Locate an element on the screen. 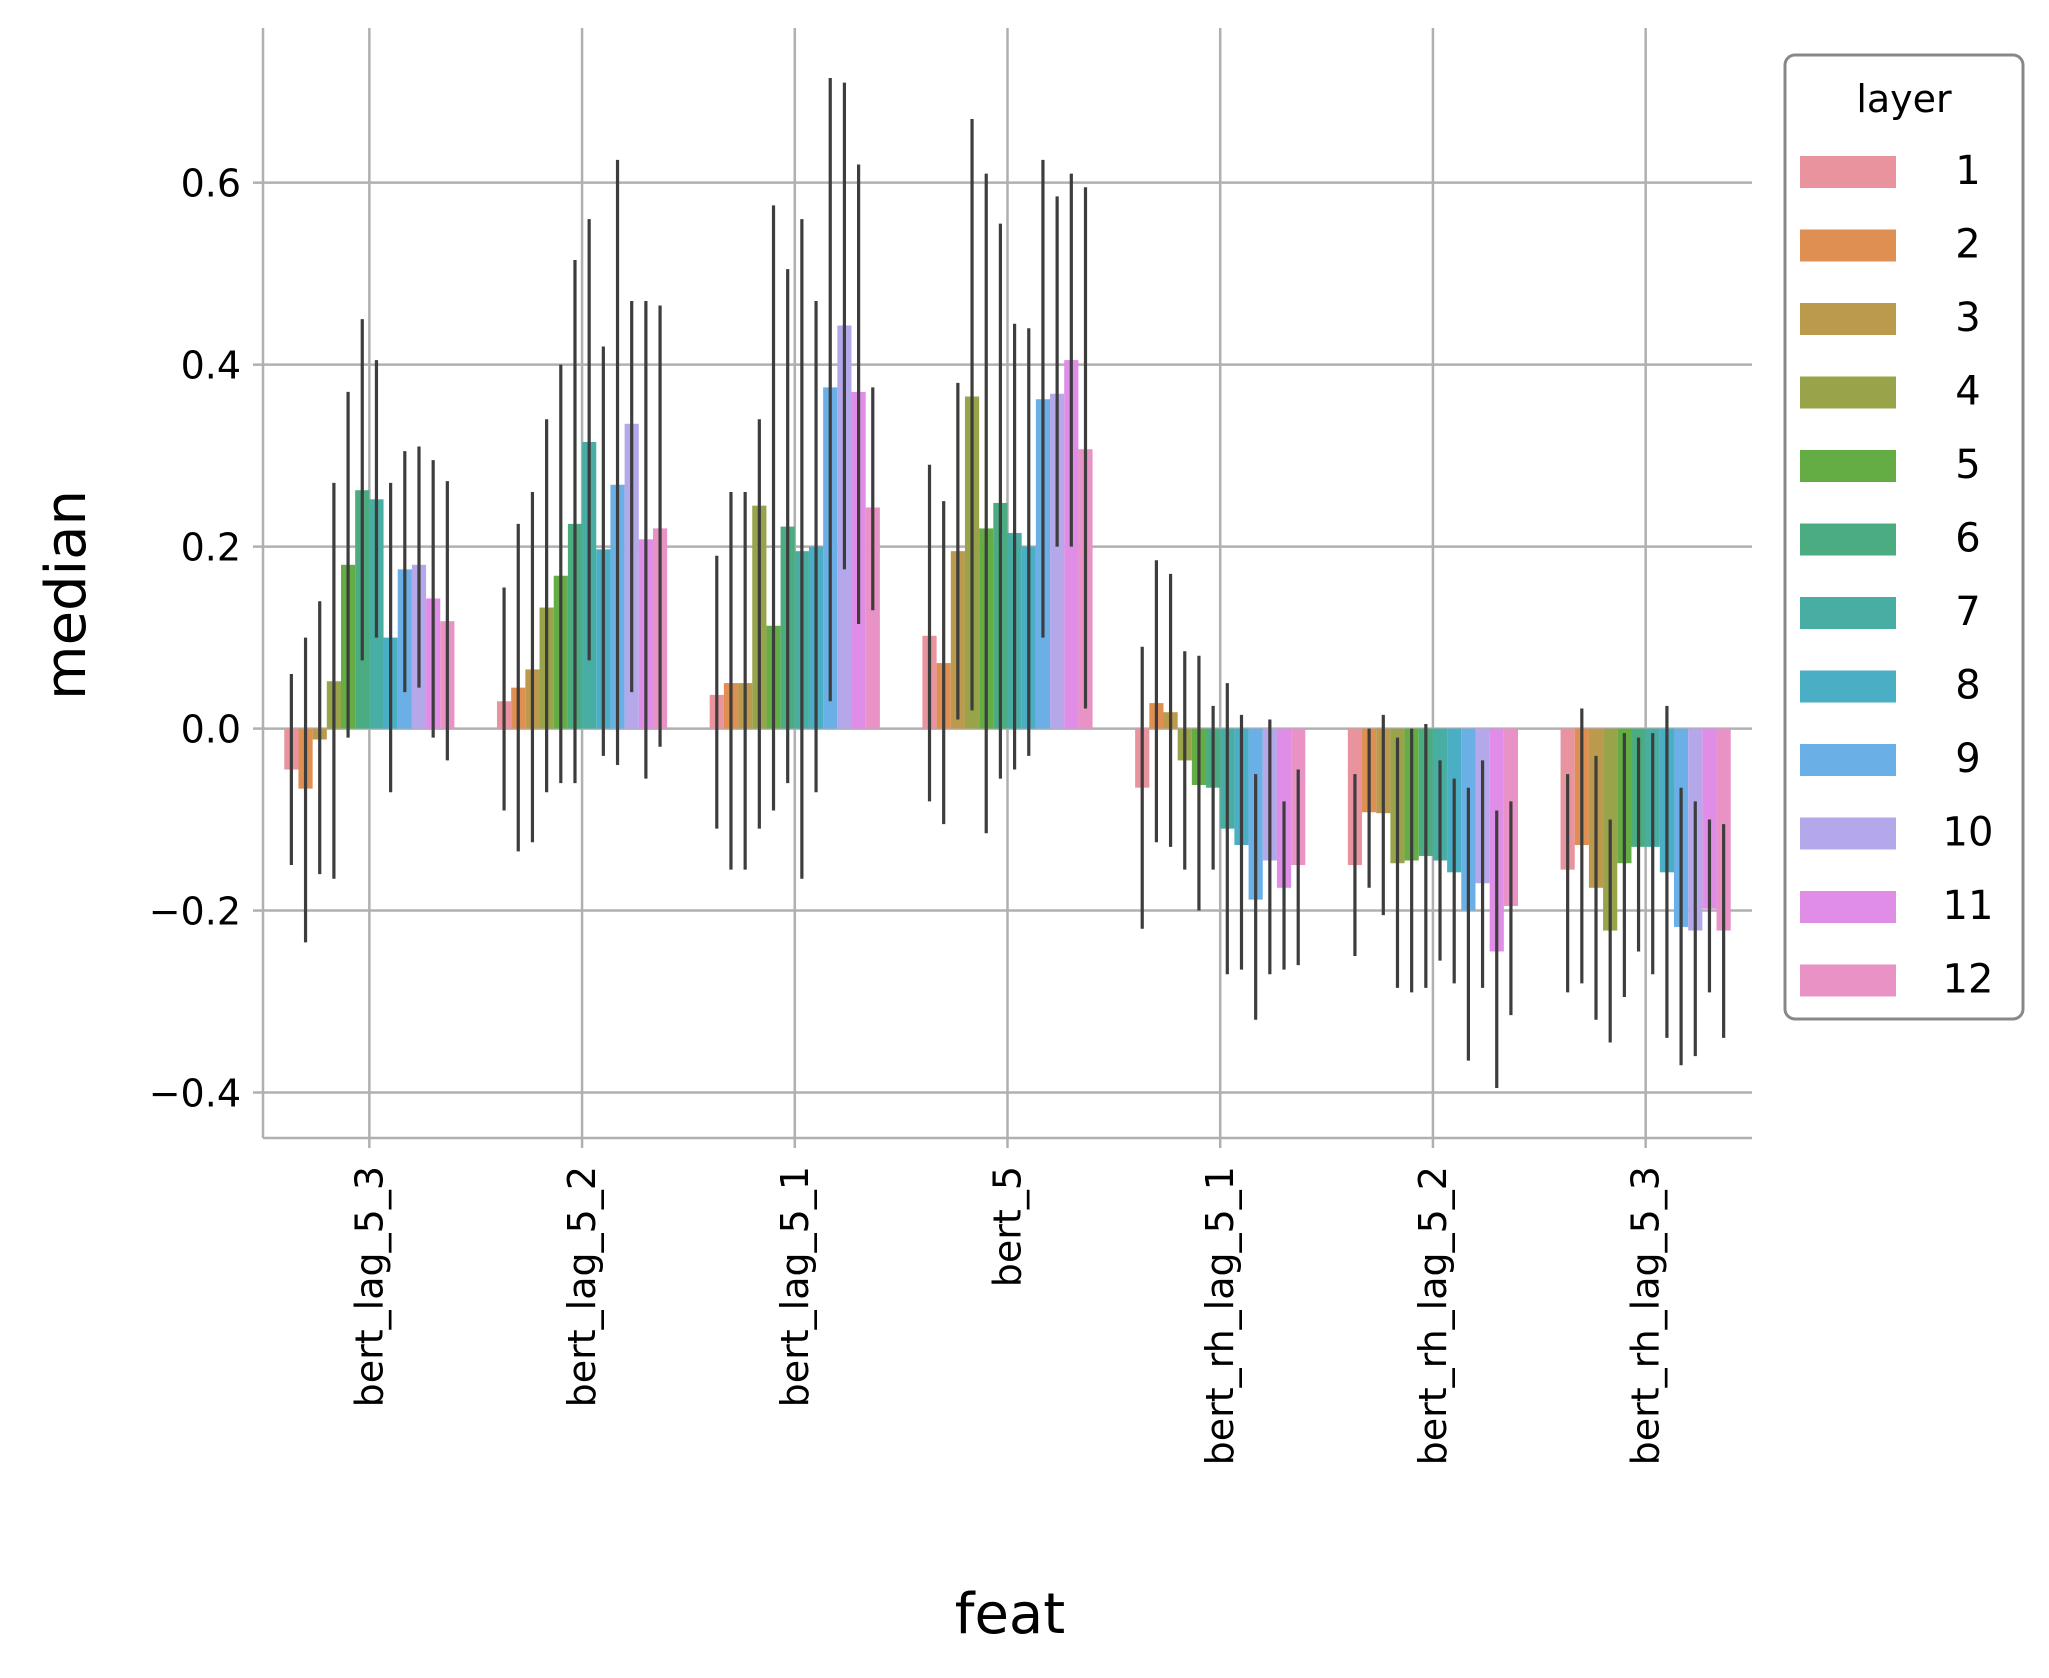 The height and width of the screenshot is (1678, 2049). legend-label: 4 is located at coordinates (1967, 392).